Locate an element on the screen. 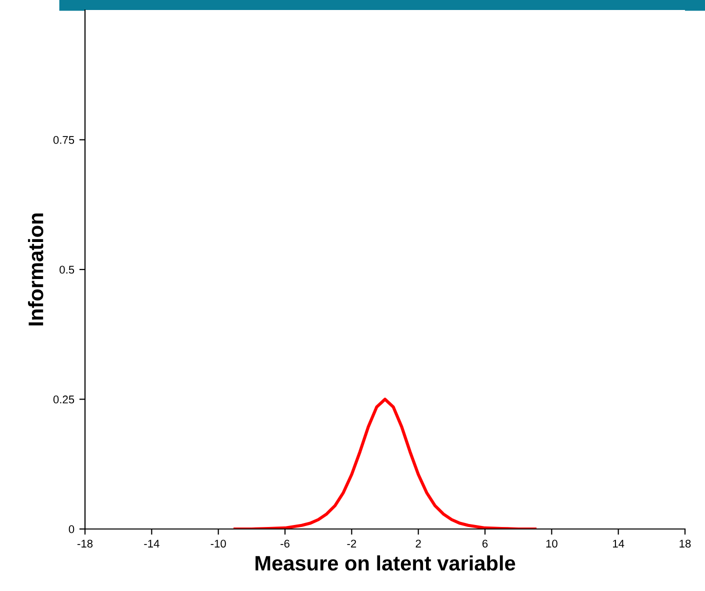 This screenshot has height=591, width=705. x-tick-label: 18 is located at coordinates (685, 544).